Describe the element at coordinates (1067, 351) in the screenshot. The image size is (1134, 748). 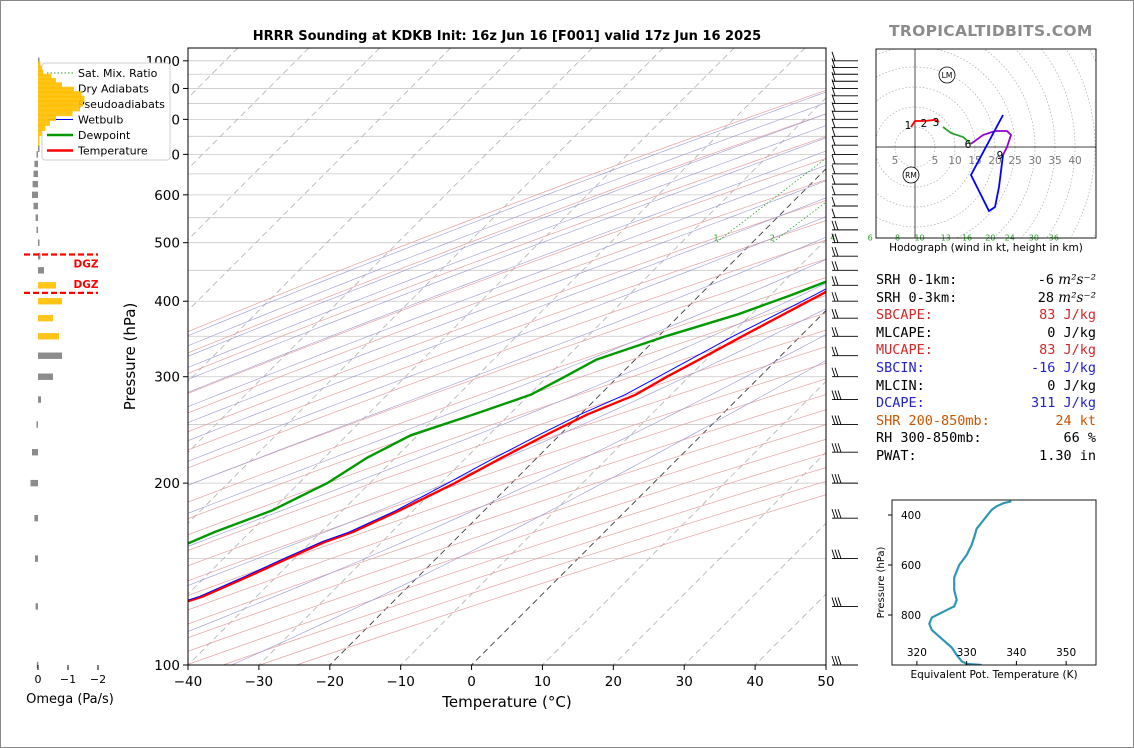
I see `param-value: 83 J/kg` at that location.